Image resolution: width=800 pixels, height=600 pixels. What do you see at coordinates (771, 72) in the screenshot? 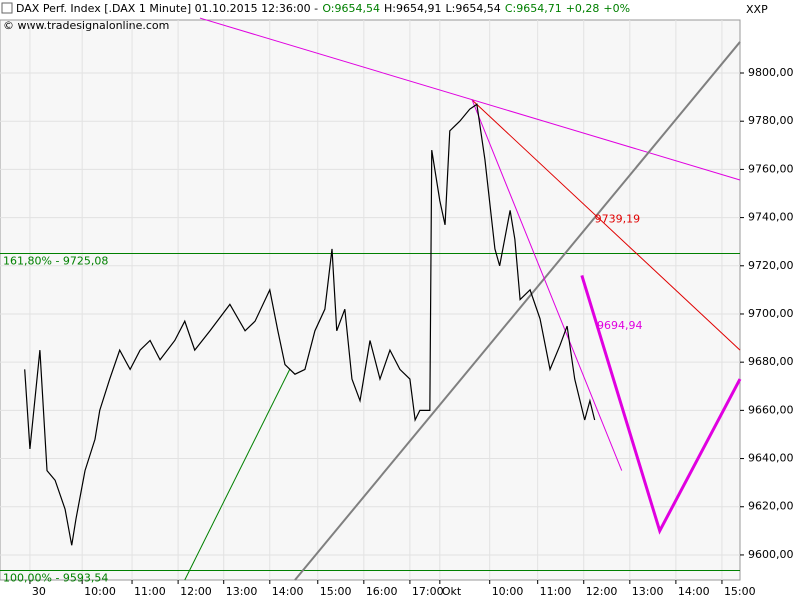
I see `y-tick-label: 9800,00` at bounding box center [771, 72].